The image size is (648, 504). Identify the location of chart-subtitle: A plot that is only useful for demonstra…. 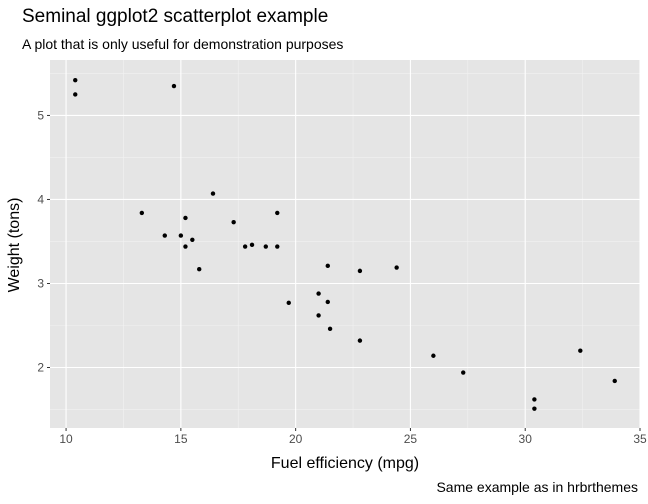
(183, 44).